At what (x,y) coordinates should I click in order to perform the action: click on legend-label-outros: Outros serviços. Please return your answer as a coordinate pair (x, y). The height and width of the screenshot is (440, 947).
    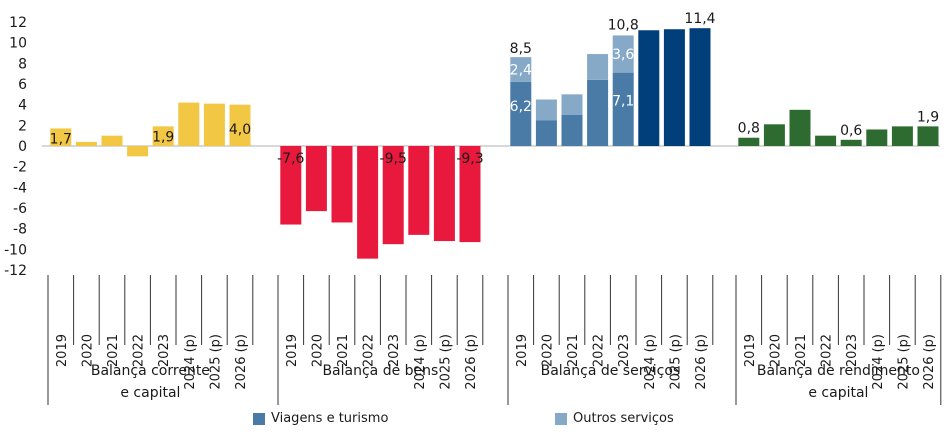
    Looking at the image, I should click on (623, 418).